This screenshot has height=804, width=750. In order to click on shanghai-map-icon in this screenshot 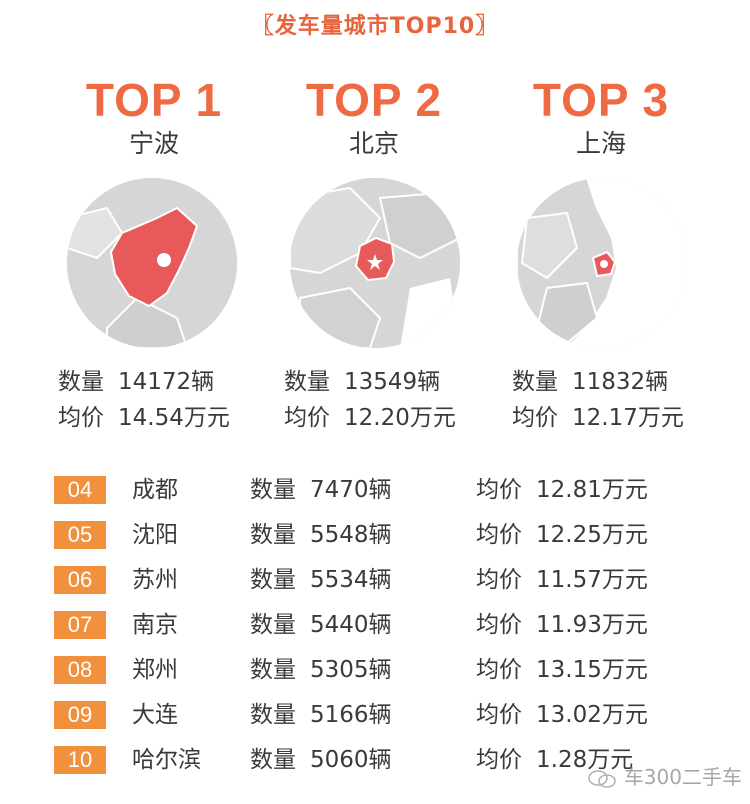, I will do `click(602, 263)`.